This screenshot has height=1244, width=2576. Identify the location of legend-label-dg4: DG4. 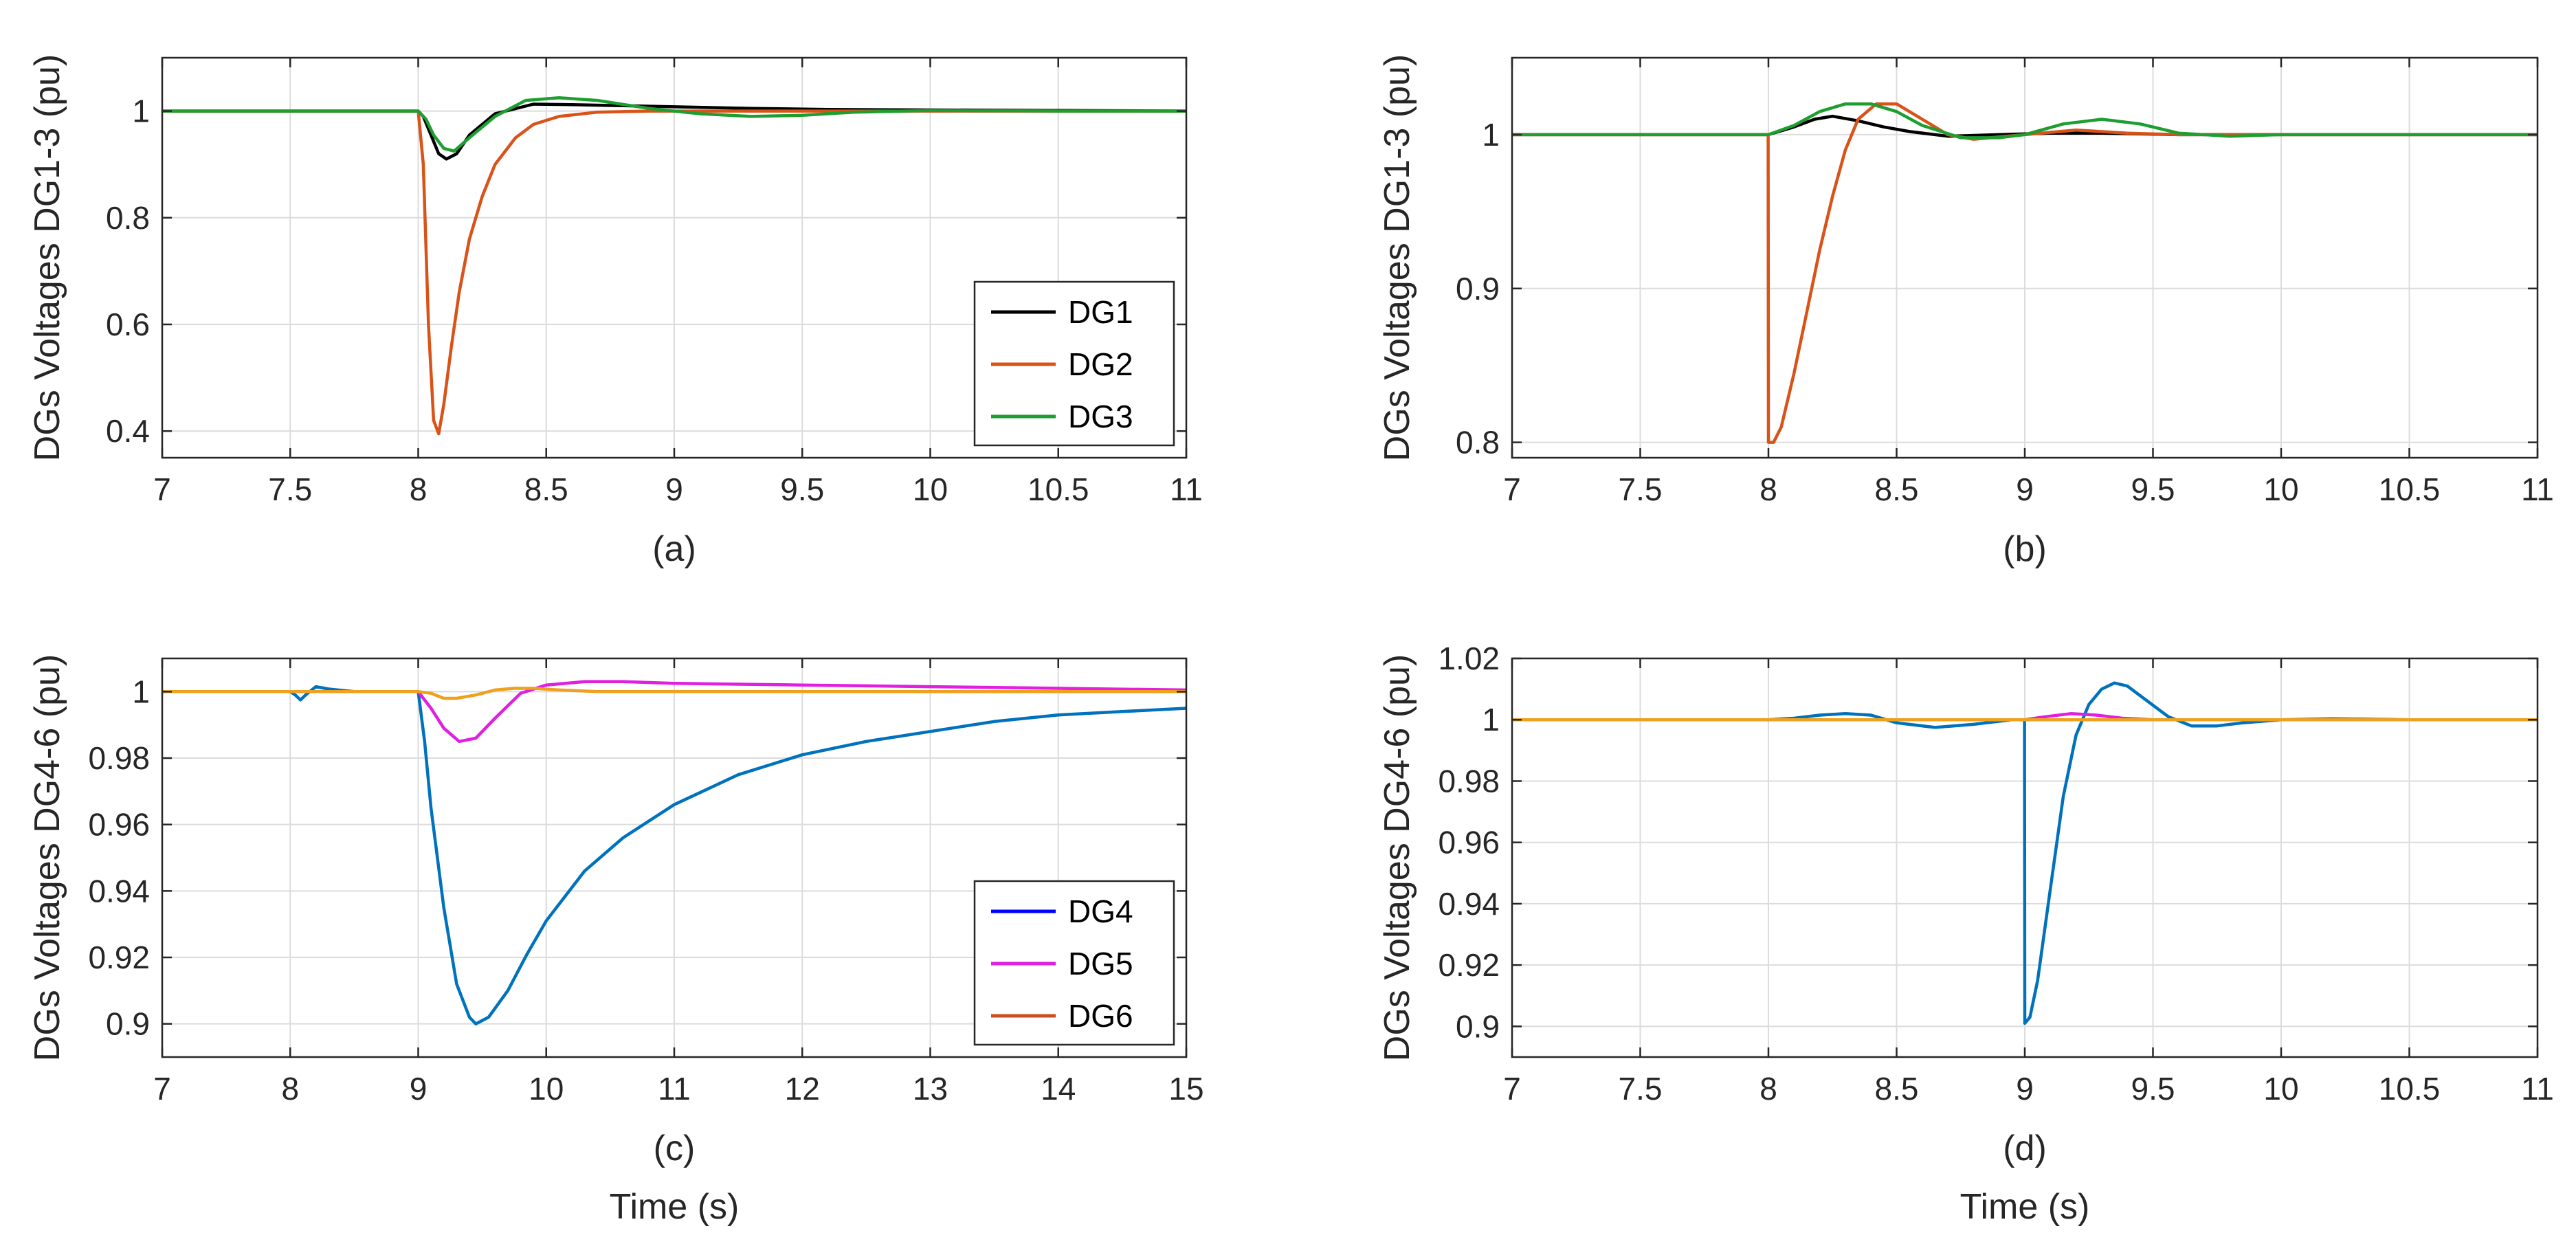
(1100, 911).